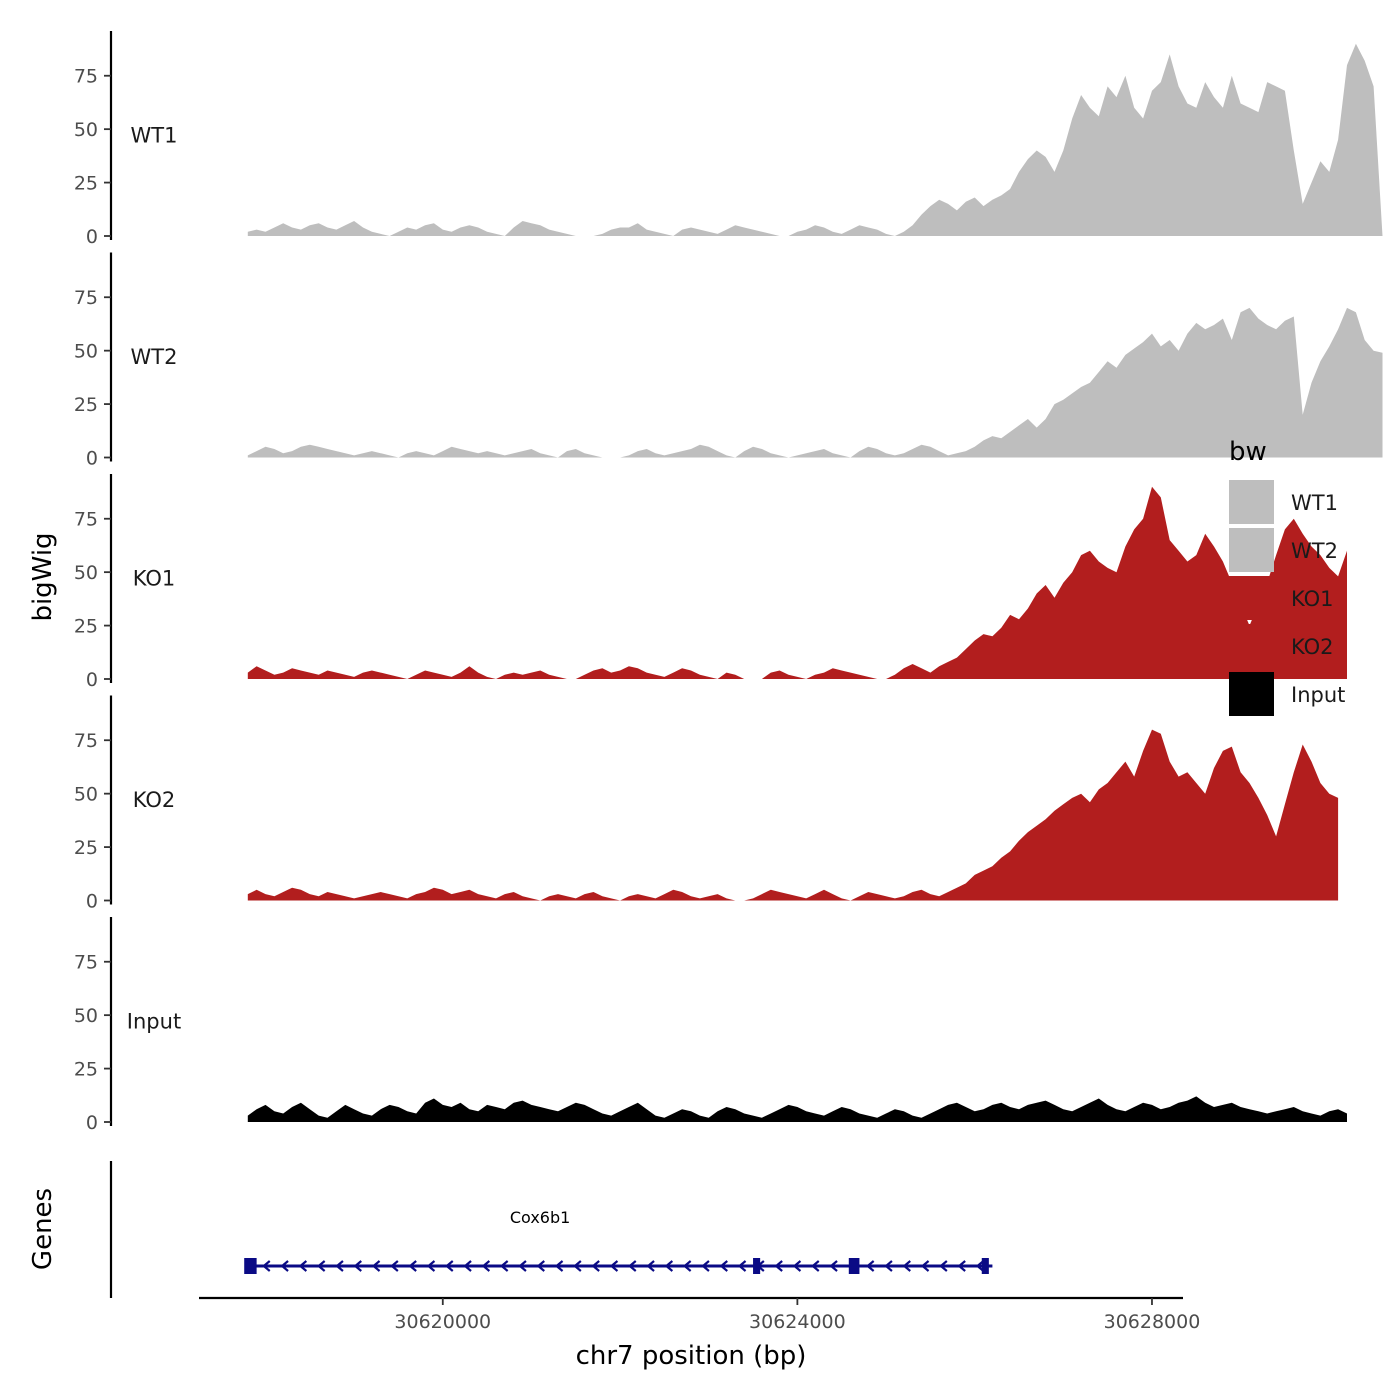 The image size is (1400, 1400). I want to click on coverage-area-wt1, so click(815, 140).